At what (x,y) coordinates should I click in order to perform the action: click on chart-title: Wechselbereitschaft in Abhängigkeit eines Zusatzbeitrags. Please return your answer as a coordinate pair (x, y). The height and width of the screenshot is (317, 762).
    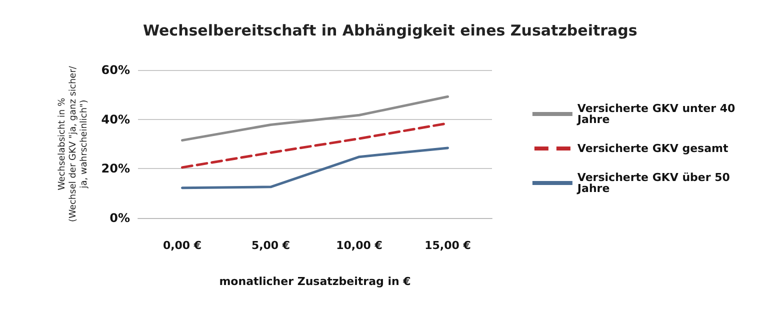
    Looking at the image, I should click on (390, 31).